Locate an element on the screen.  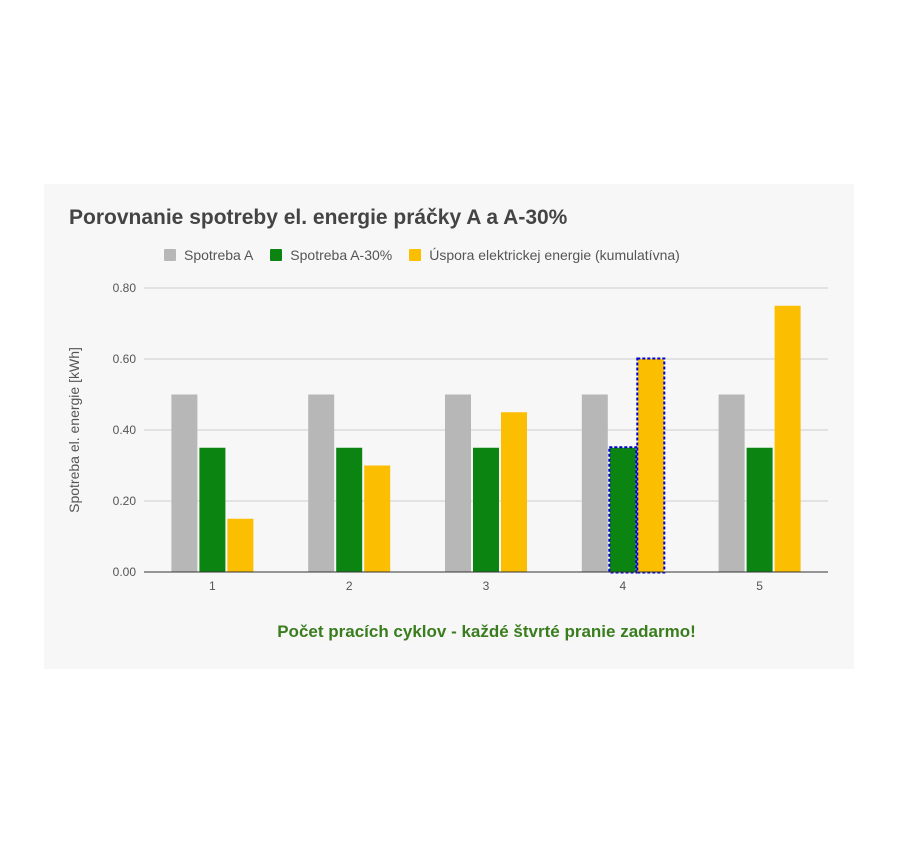
x-tick-label: 3 is located at coordinates (486, 586).